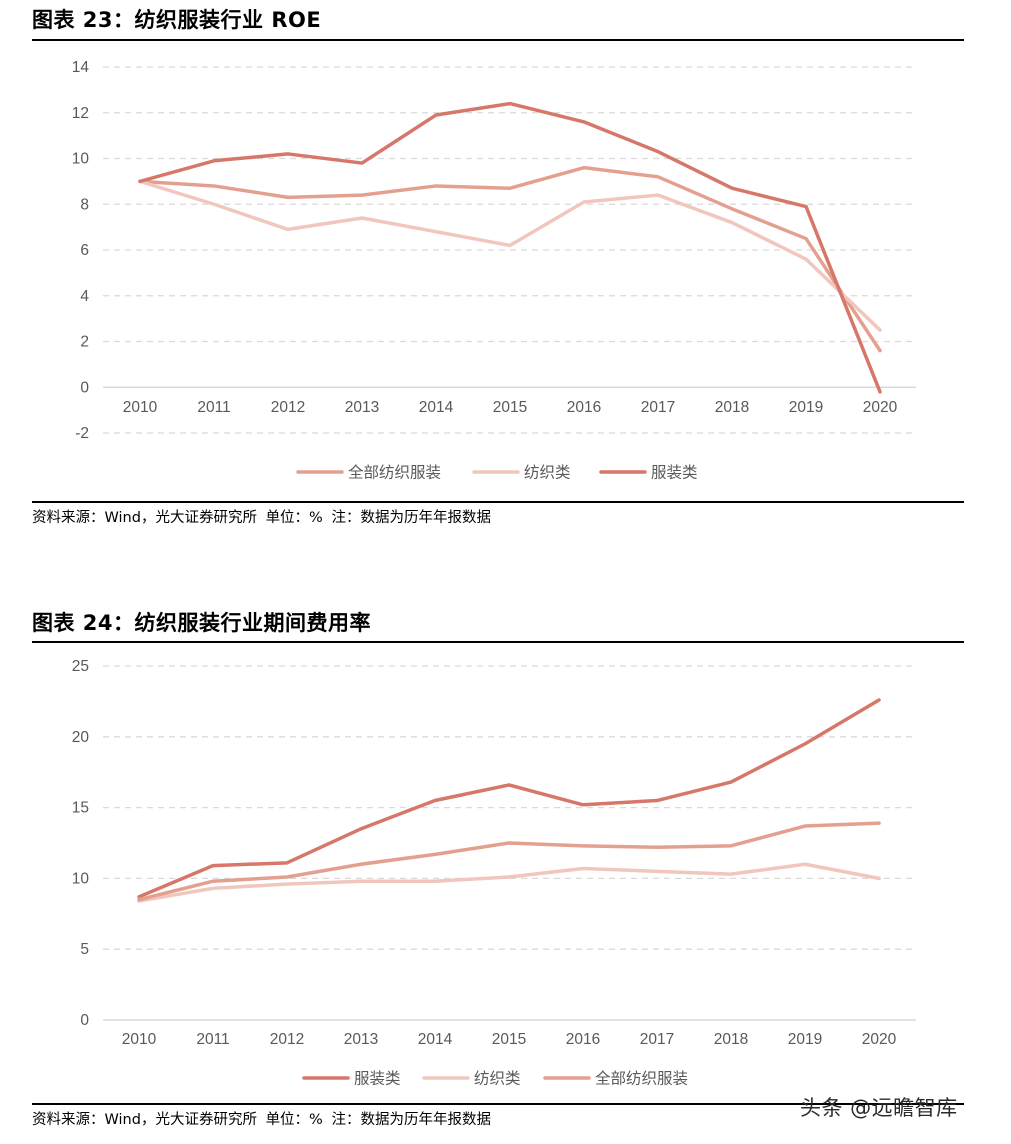  What do you see at coordinates (84, 342) in the screenshot?
I see `y-tick-label: 2` at bounding box center [84, 342].